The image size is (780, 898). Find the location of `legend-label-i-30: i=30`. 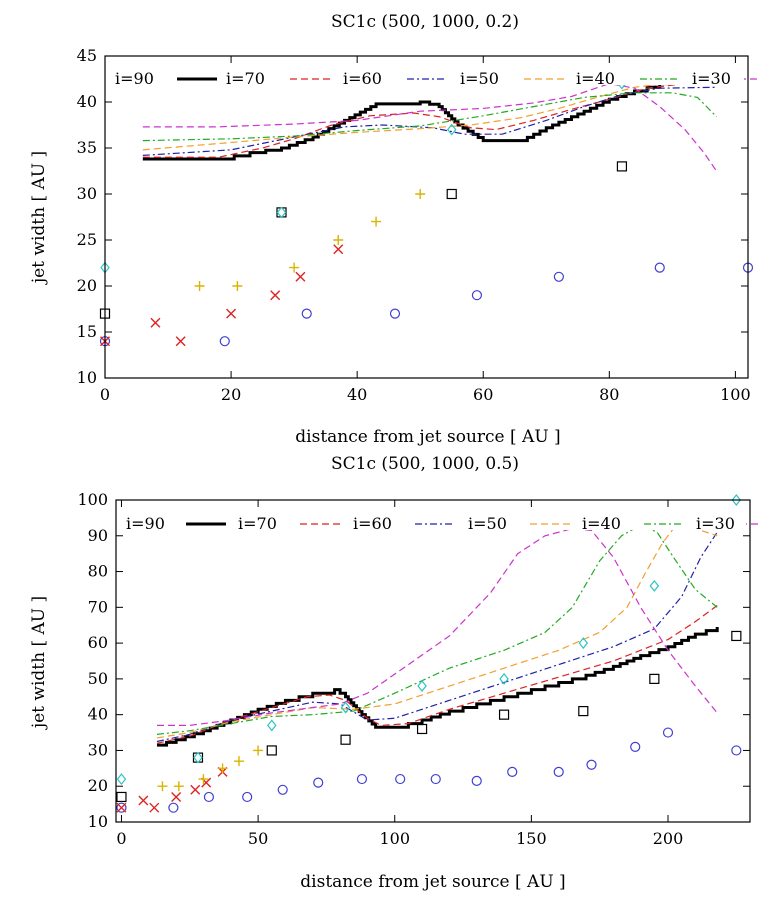

legend-label-i-30: i=30 is located at coordinates (715, 523).